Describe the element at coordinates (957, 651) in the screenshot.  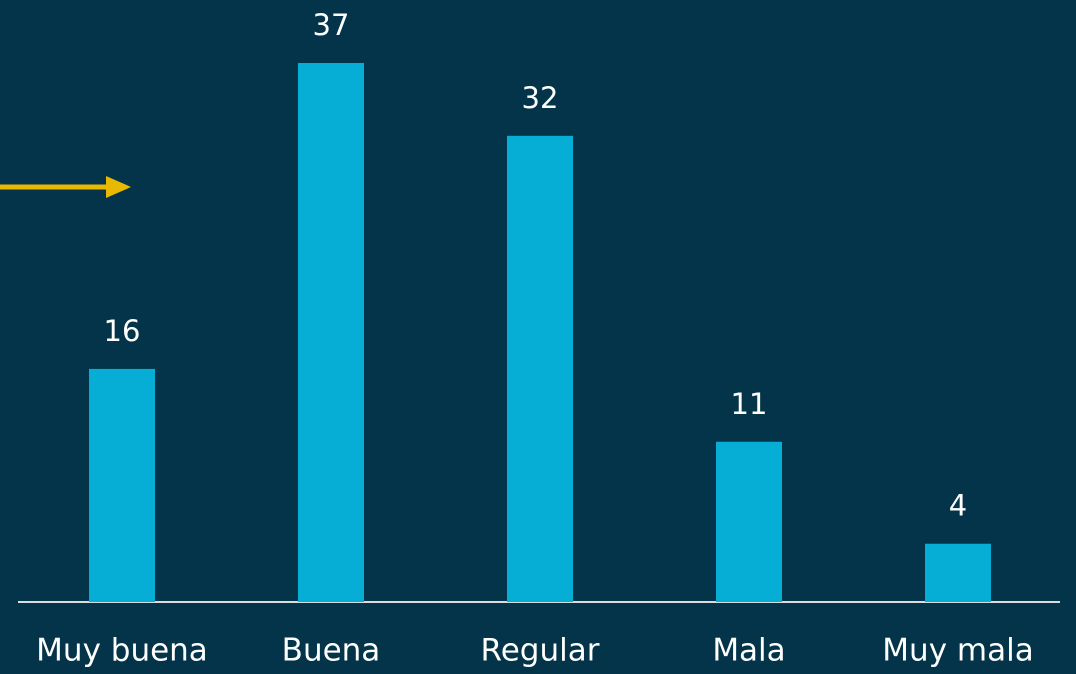
I see `x-tick-label: Muy mala` at that location.